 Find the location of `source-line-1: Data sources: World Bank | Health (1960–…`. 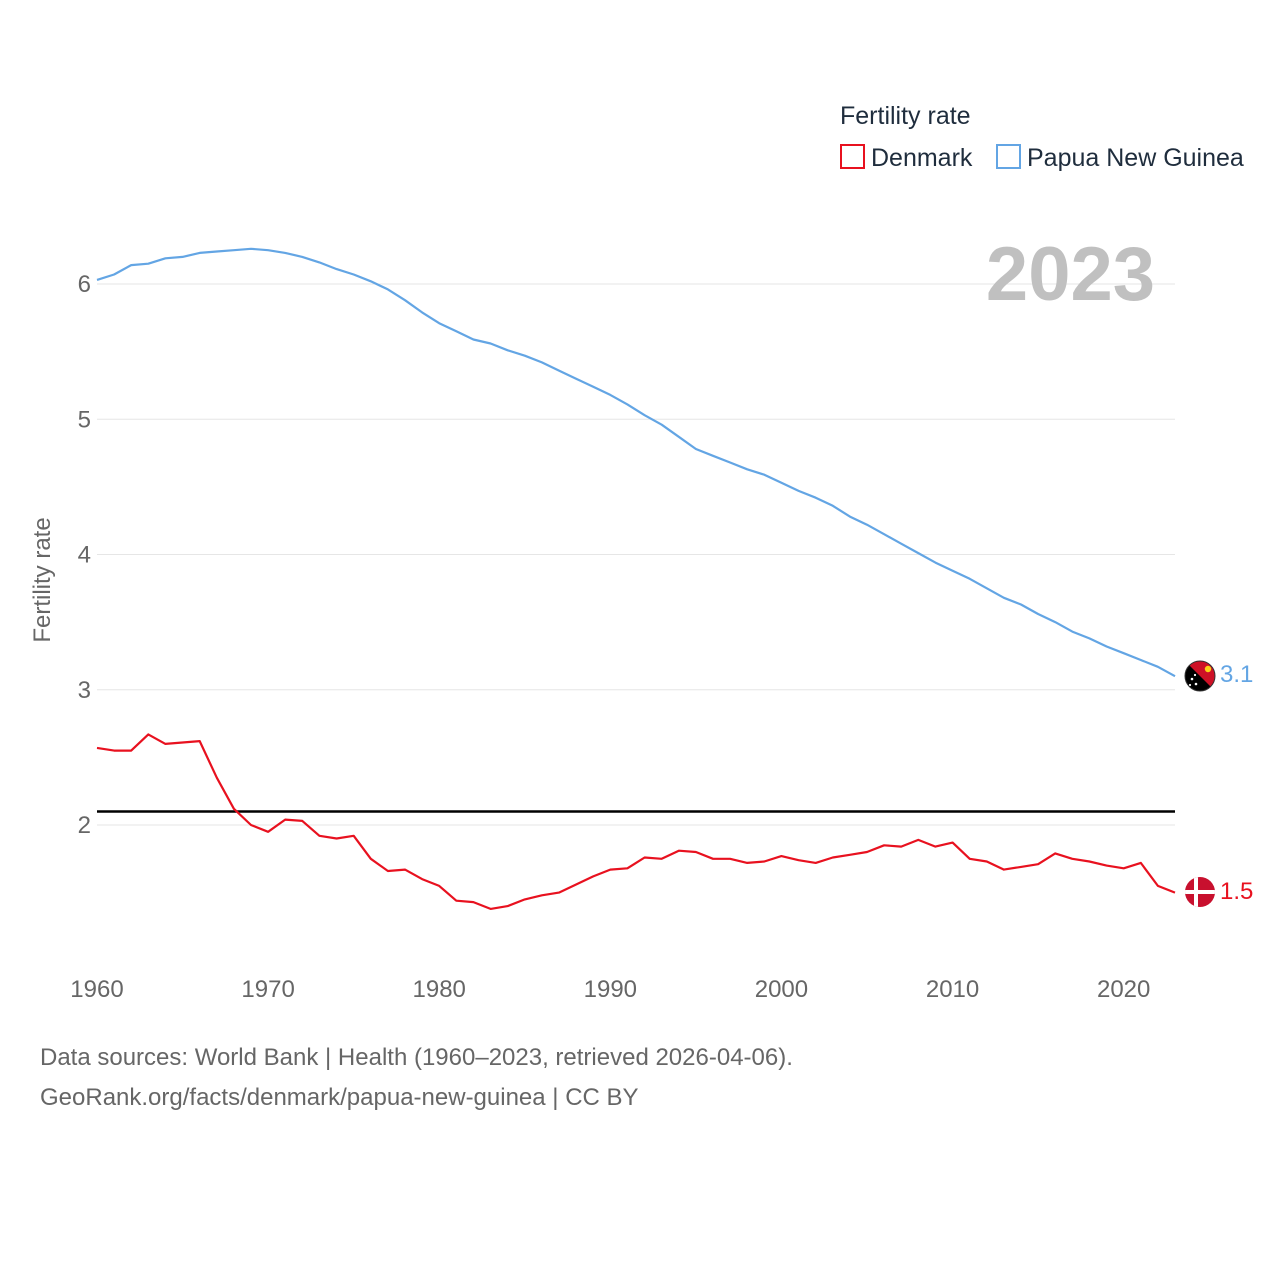

source-line-1: Data sources: World Bank | Health (1960–… is located at coordinates (416, 1057).